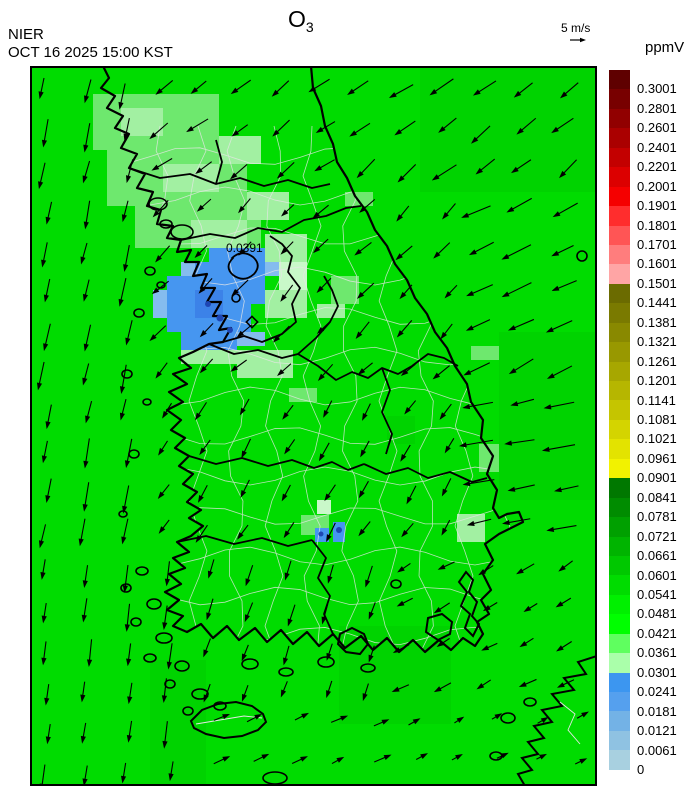  Describe the element at coordinates (657, 439) in the screenshot. I see `colorbar-label: 0.1021` at that location.